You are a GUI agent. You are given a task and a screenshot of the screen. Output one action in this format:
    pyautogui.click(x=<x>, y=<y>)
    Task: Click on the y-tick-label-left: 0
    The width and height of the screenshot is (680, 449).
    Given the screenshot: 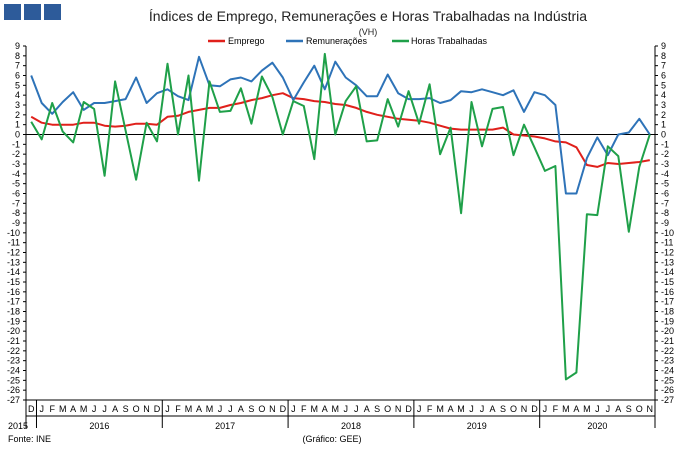 What is the action you would take?
    pyautogui.click(x=17, y=135)
    